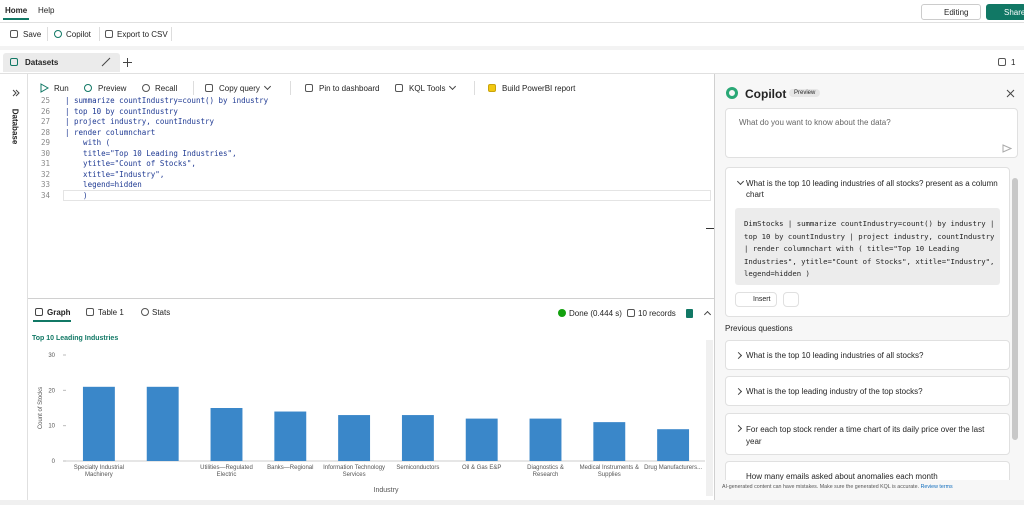 This screenshot has height=505, width=1024. What do you see at coordinates (209, 88) in the screenshot?
I see `copy-icon` at bounding box center [209, 88].